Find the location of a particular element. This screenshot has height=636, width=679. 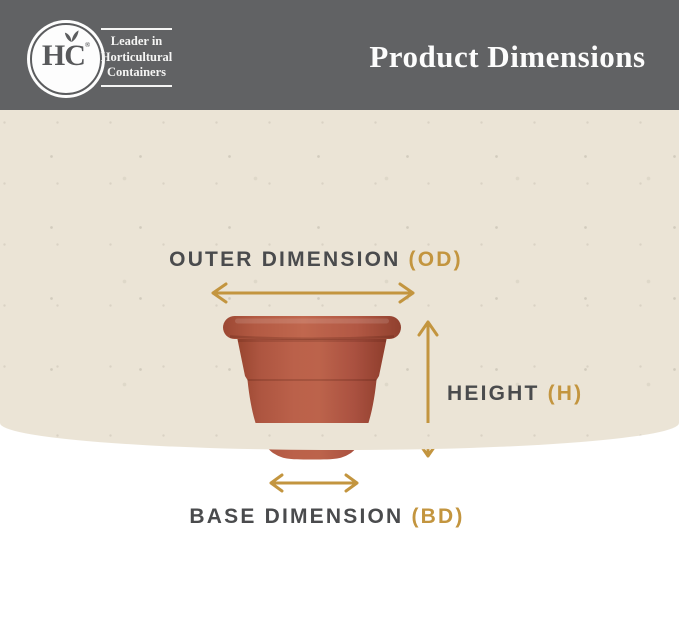

brand-tagline: Leader in Horticultural Containers is located at coordinates (136, 57).